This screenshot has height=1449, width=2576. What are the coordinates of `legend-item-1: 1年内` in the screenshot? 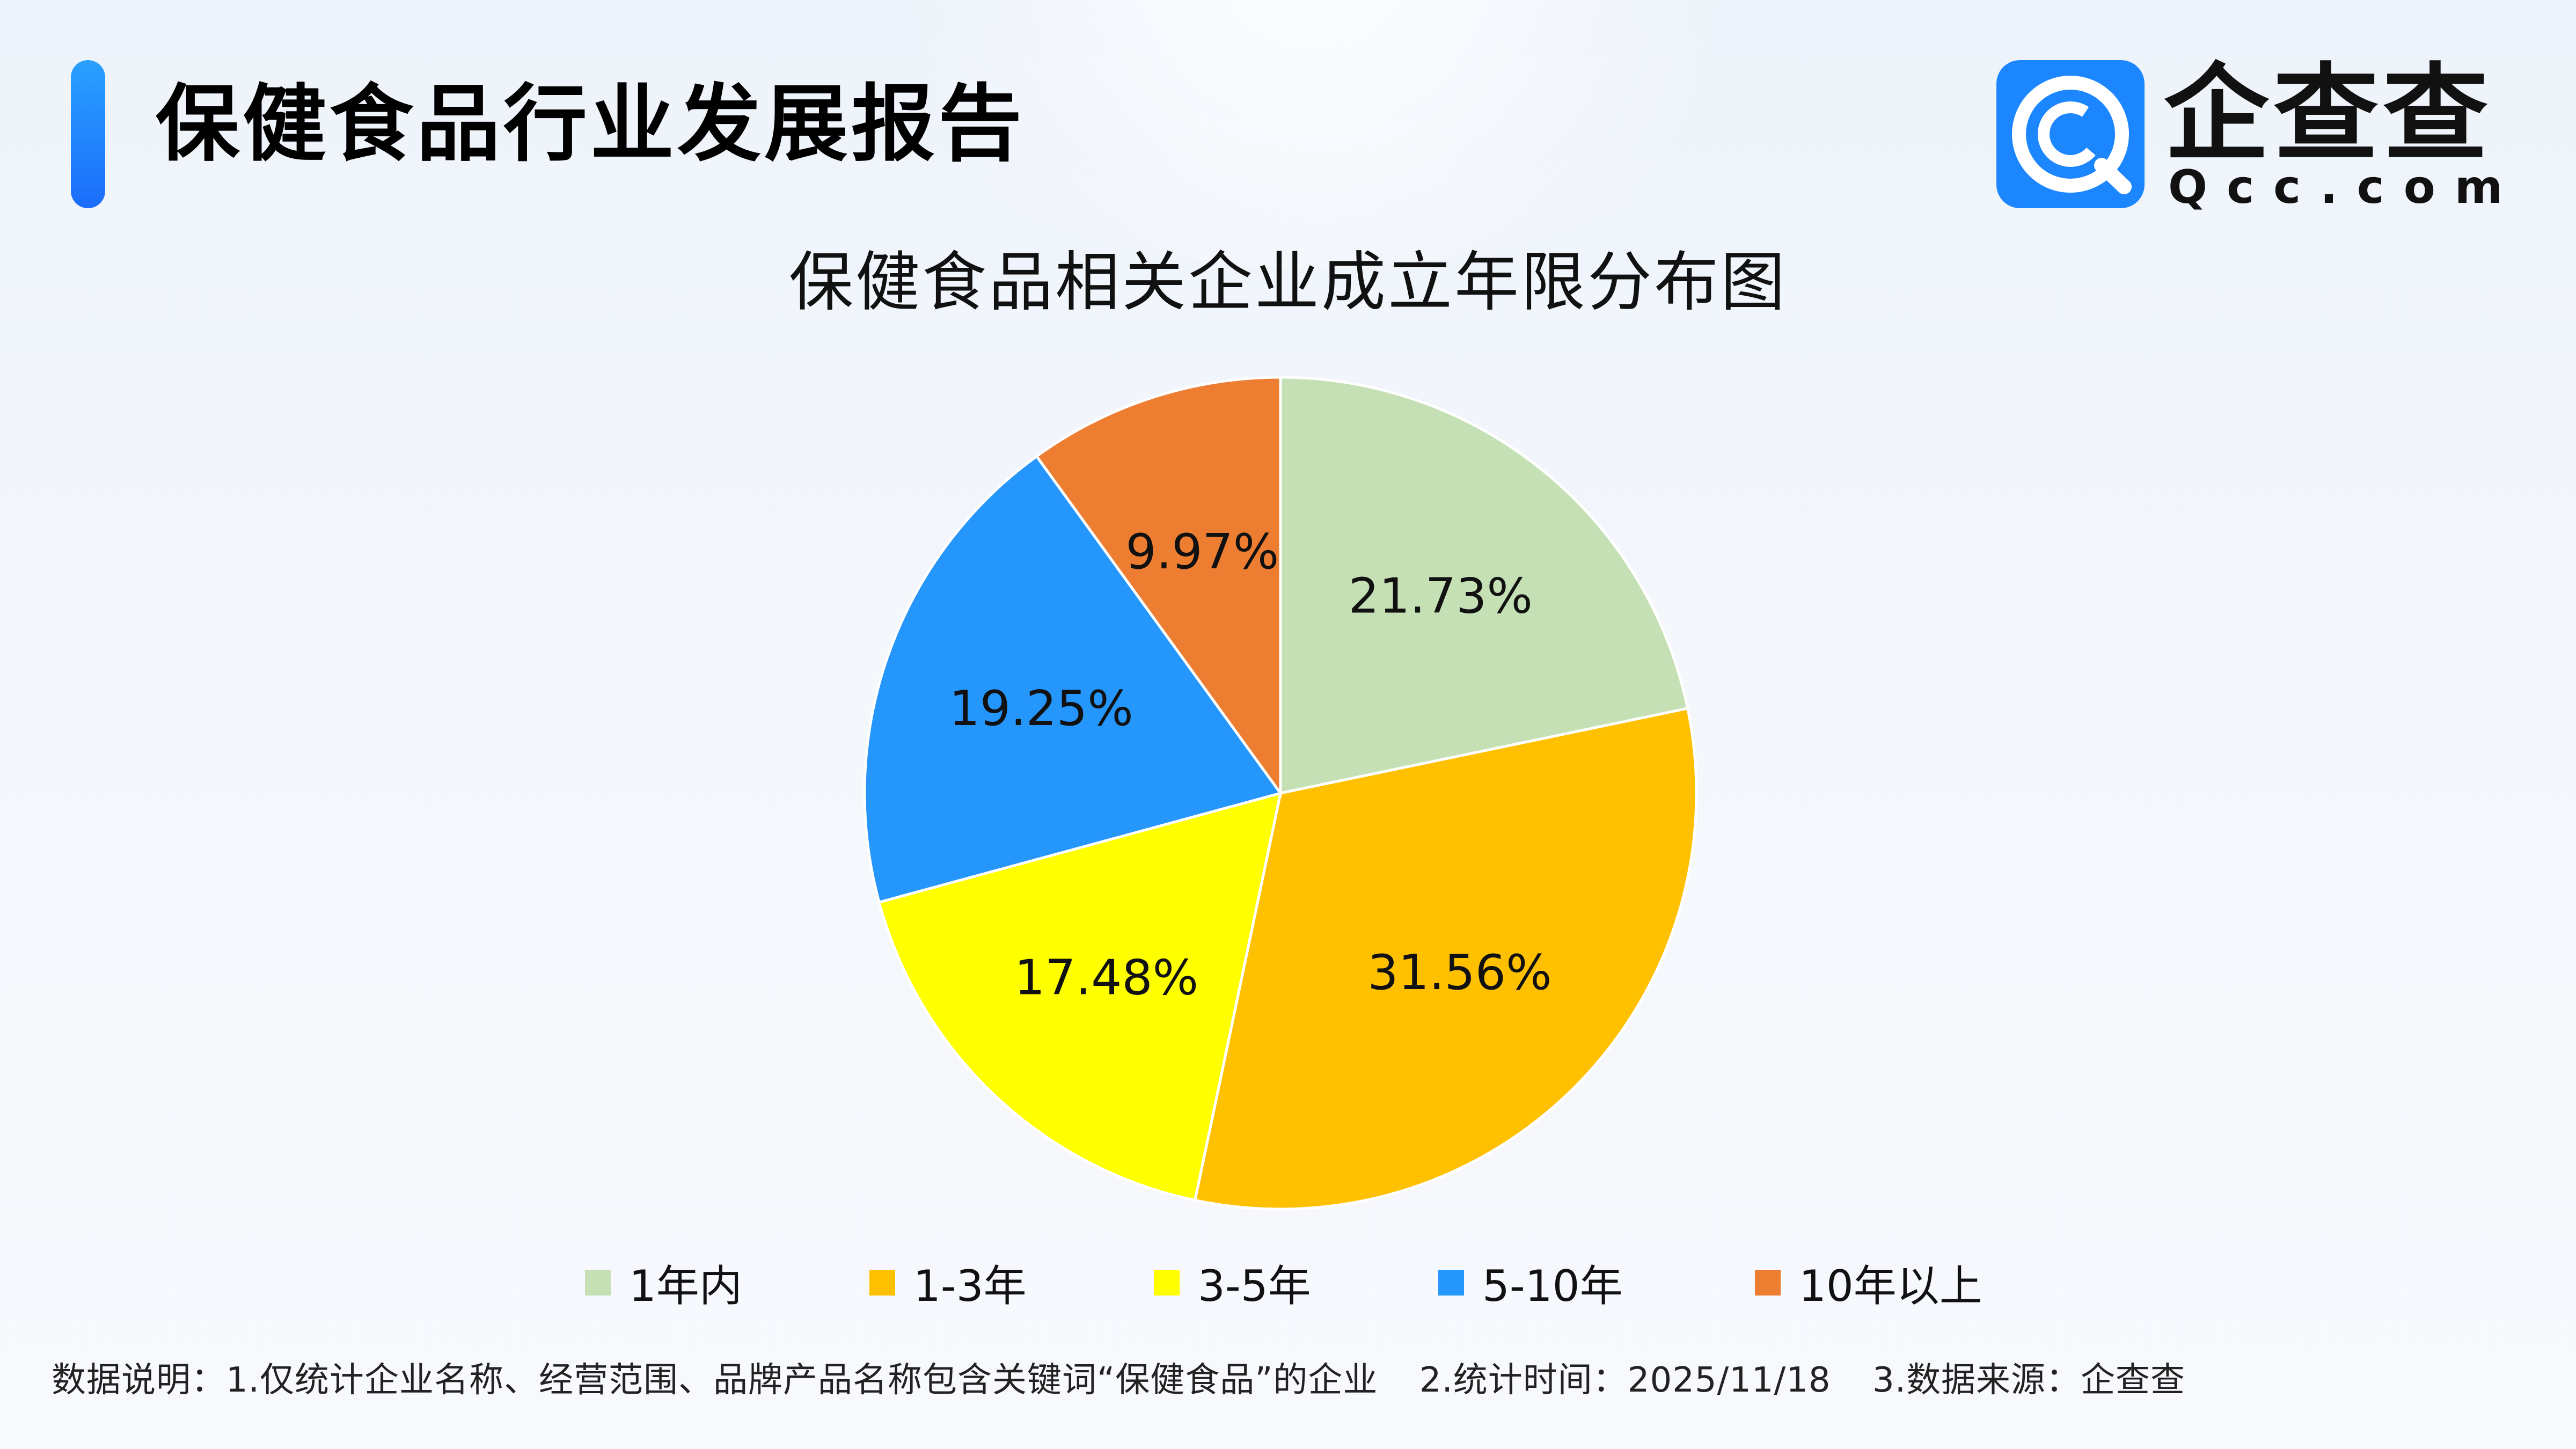 It's located at (663, 1282).